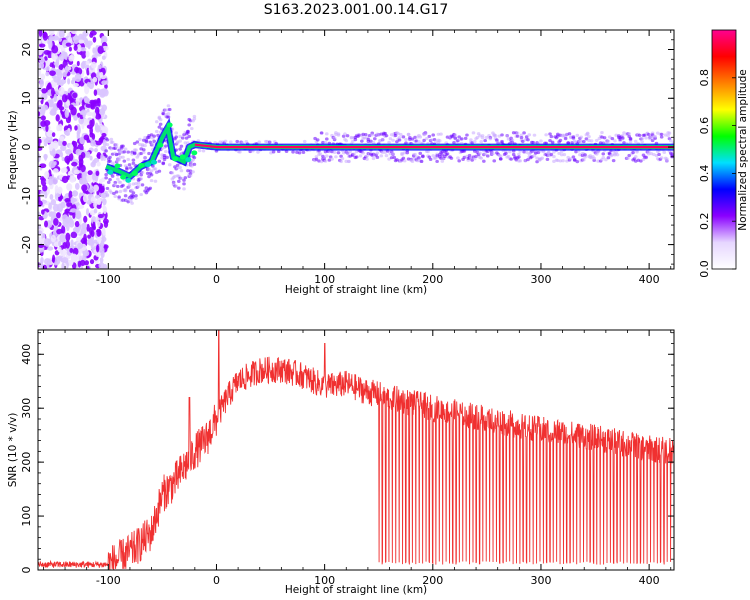 This screenshot has height=600, width=750. Describe the element at coordinates (704, 269) in the screenshot. I see `colorbar-tick-label: 0.0` at that location.